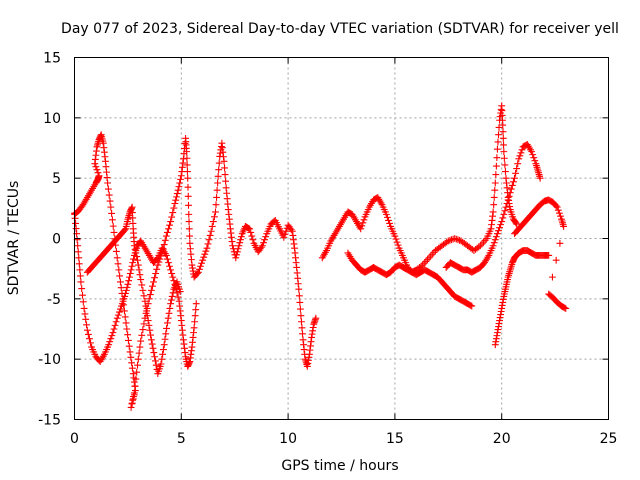  Describe the element at coordinates (49, 360) in the screenshot. I see `y-tick-label: -10` at that location.